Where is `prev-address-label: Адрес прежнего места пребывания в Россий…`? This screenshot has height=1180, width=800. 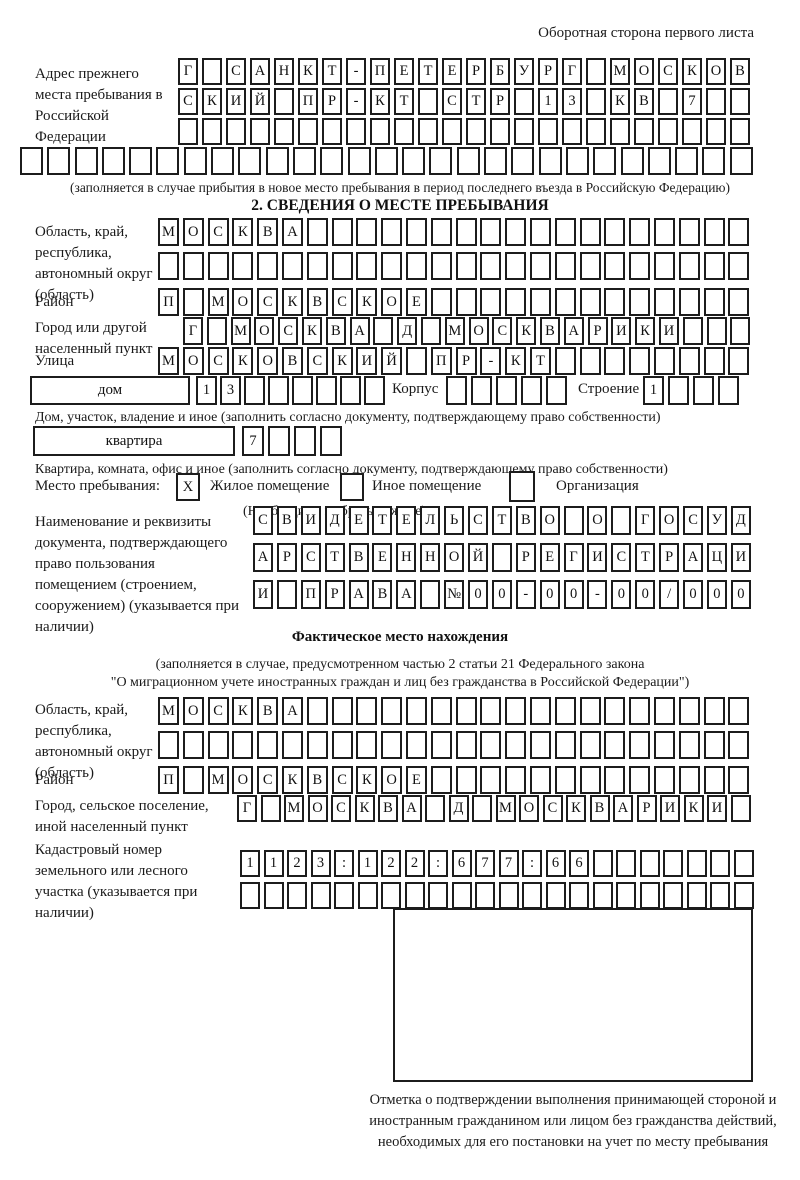
prev-address-label: Адрес прежнего места пребывания в Россий… is located at coordinates (99, 105).